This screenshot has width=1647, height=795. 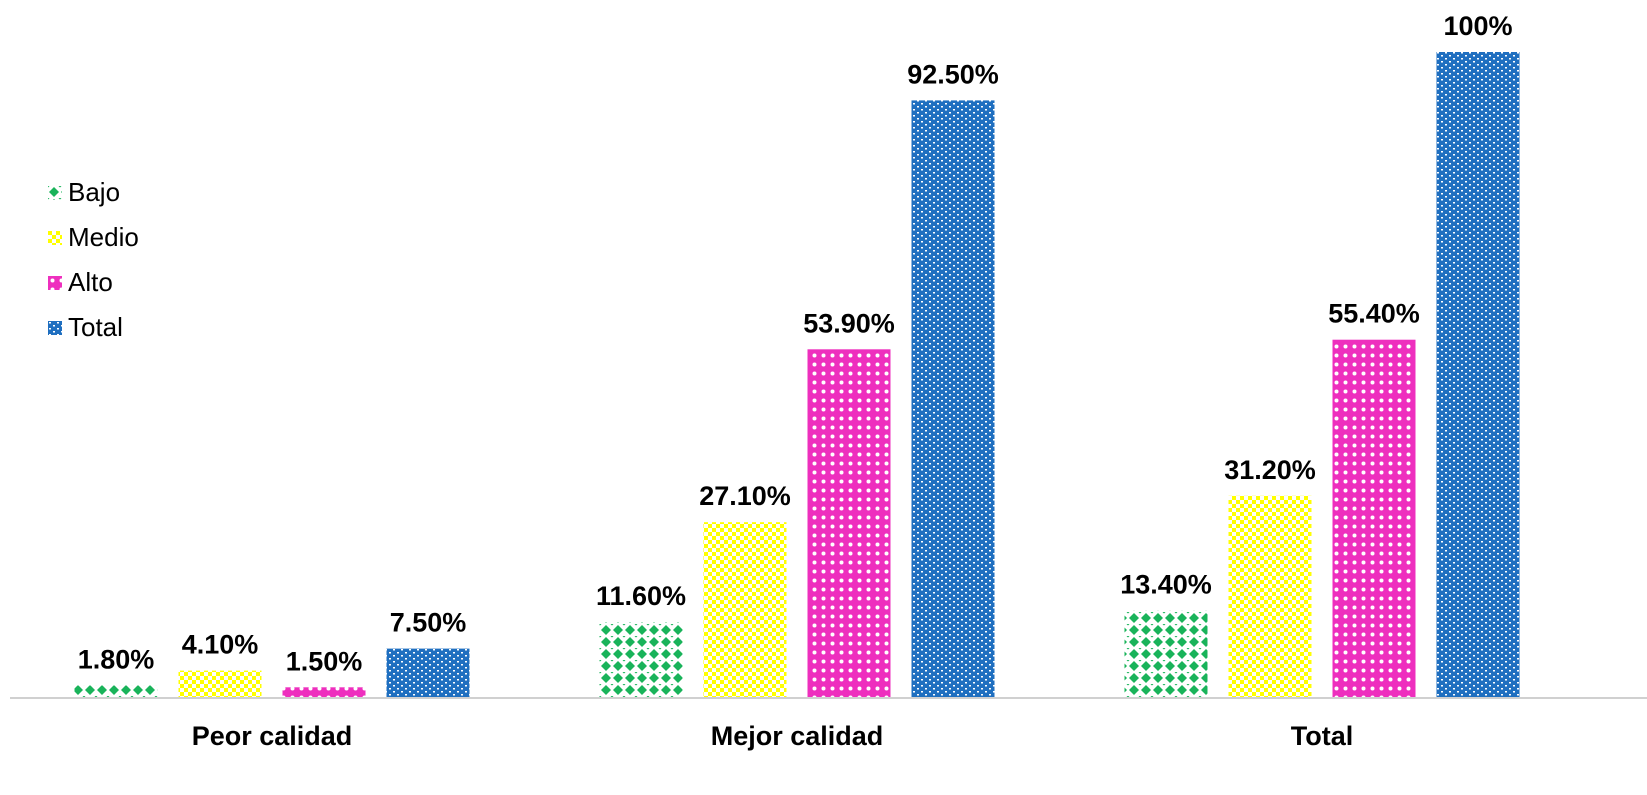 I want to click on data-label-medio-2: 31.20%, so click(x=1270, y=470).